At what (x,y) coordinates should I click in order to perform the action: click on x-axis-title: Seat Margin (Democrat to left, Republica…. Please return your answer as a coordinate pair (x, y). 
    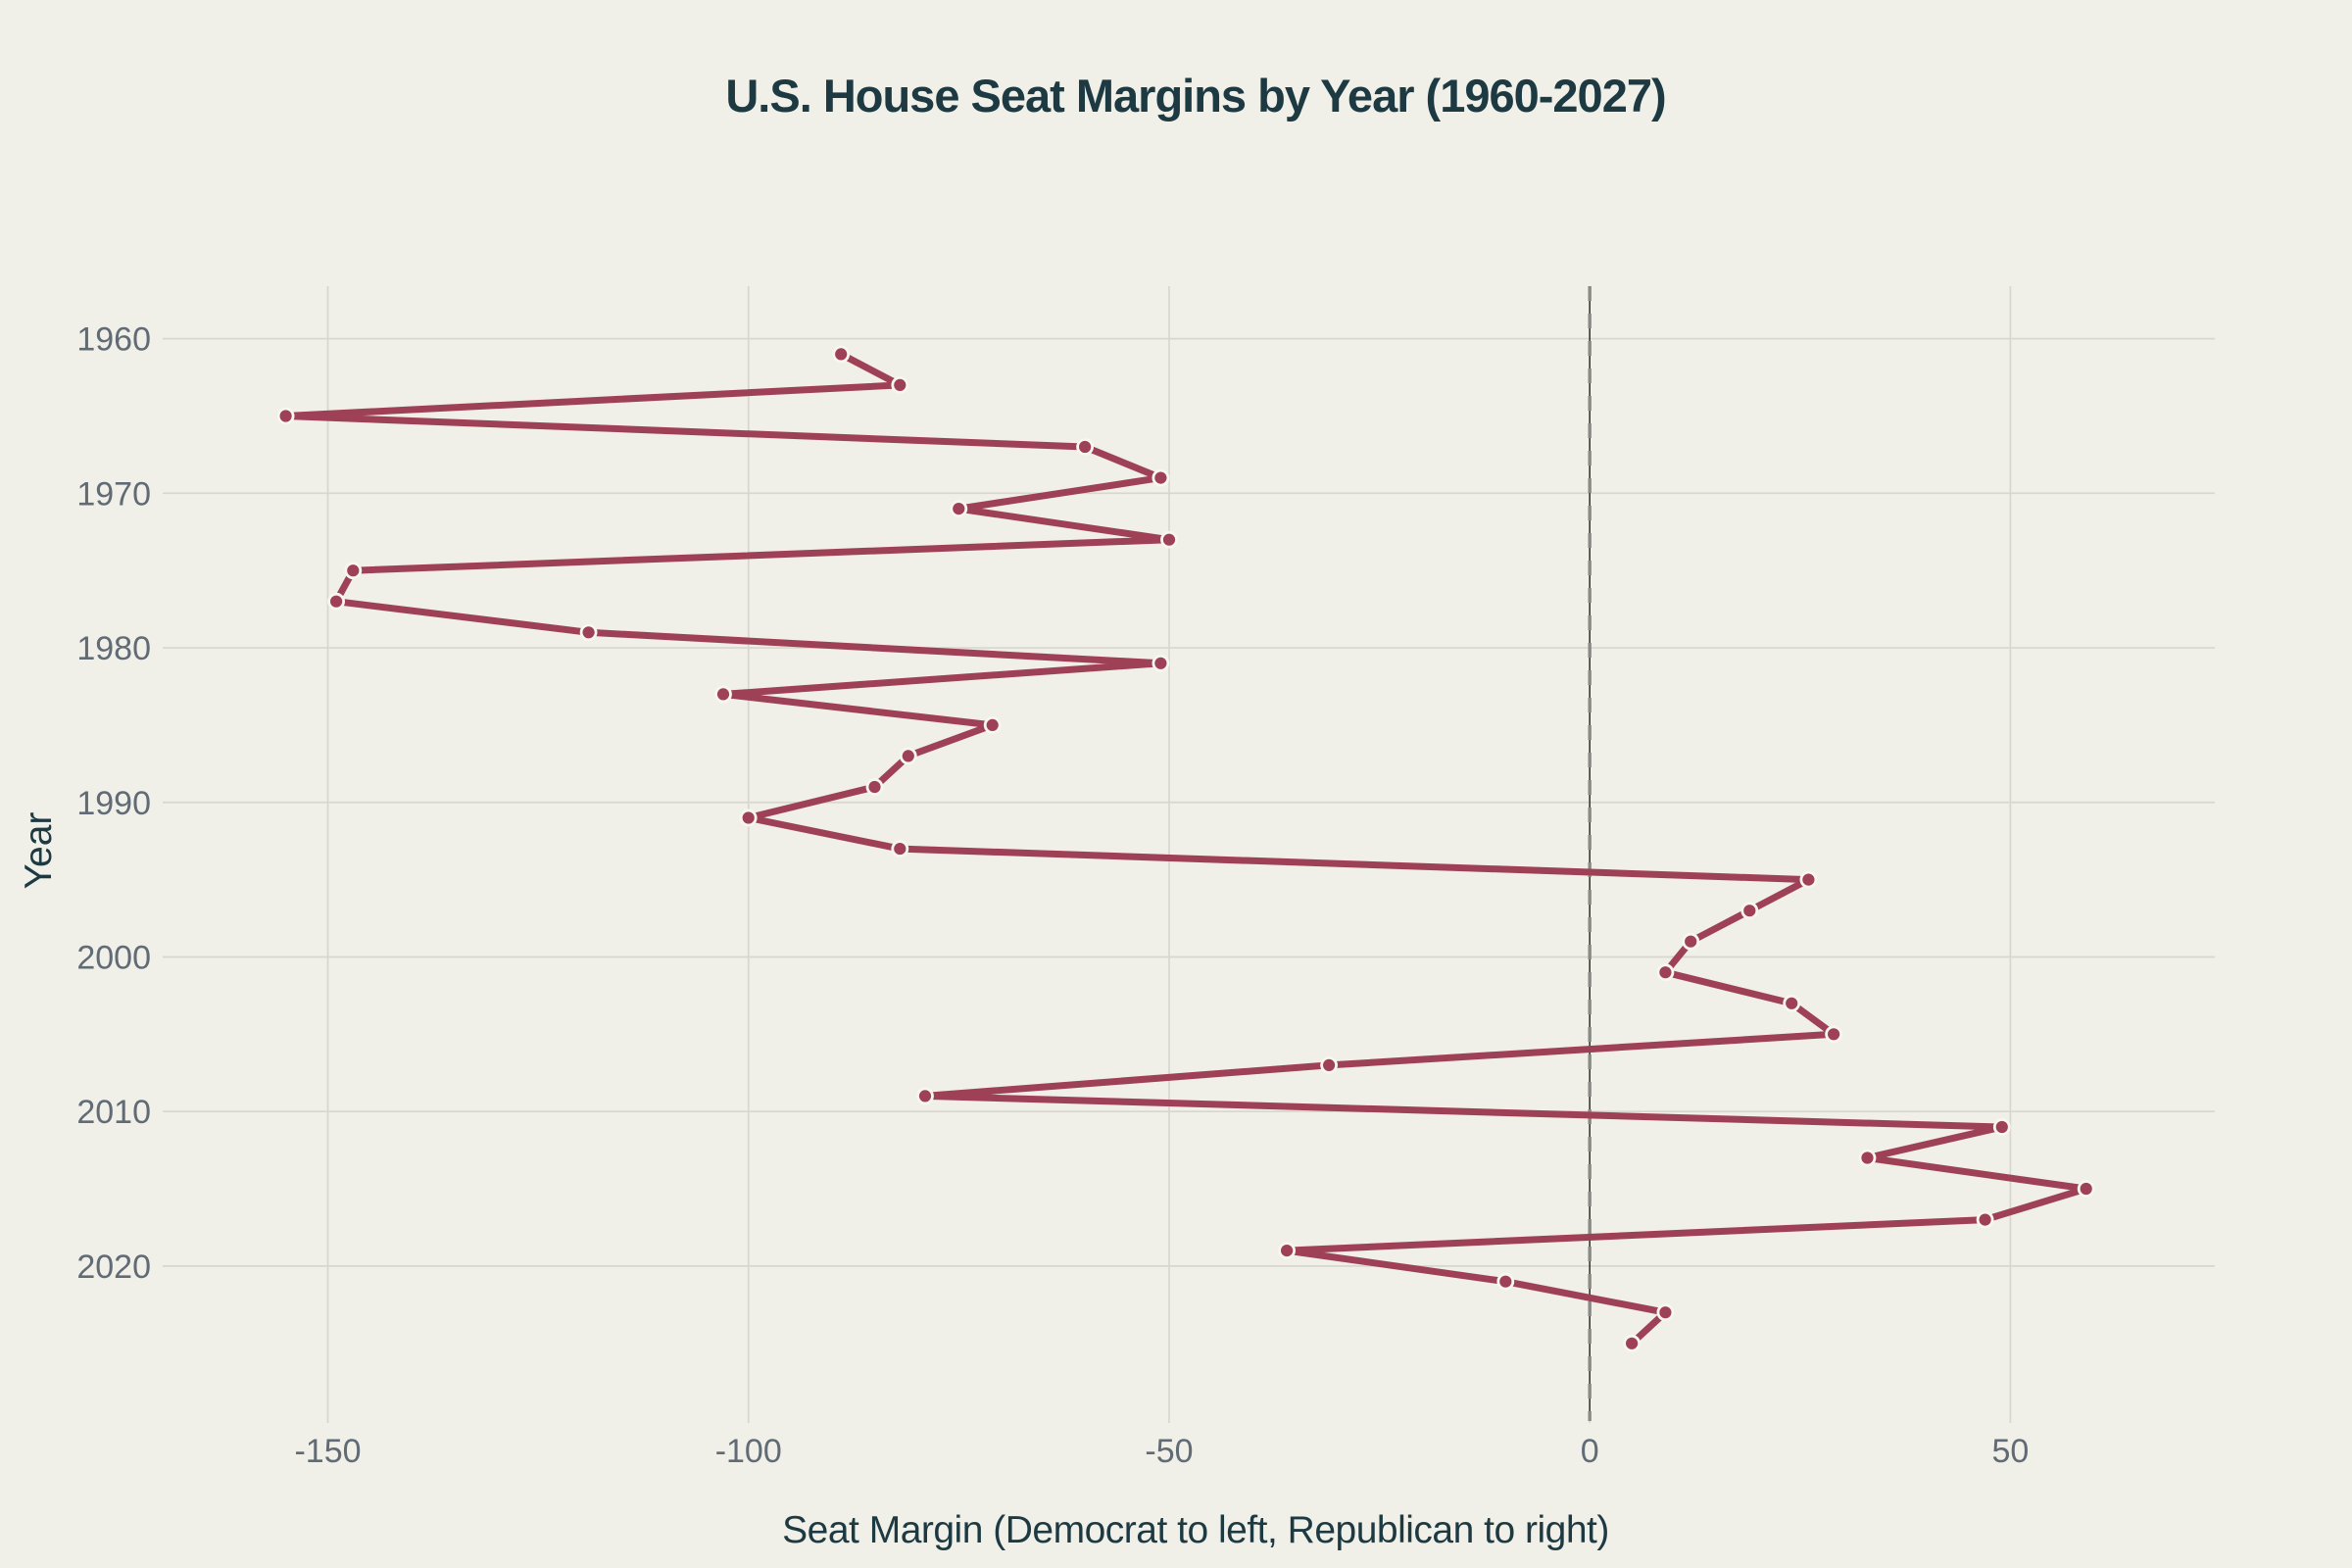
    Looking at the image, I should click on (1195, 1530).